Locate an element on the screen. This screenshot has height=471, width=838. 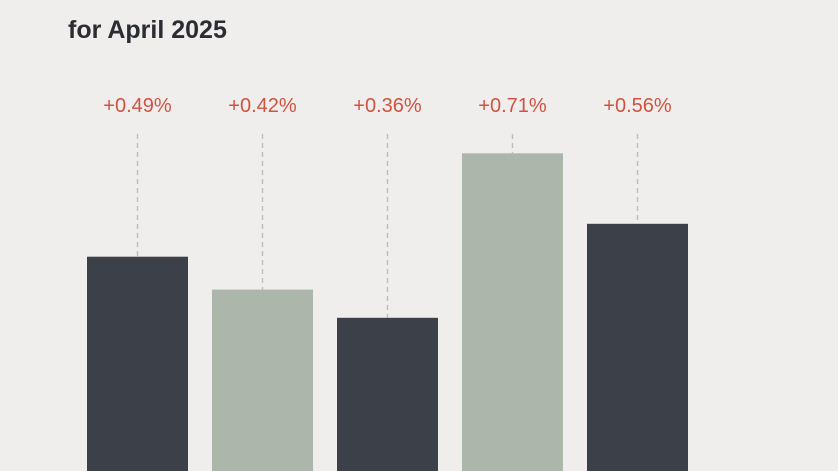
value-label: +0.71% is located at coordinates (512, 106).